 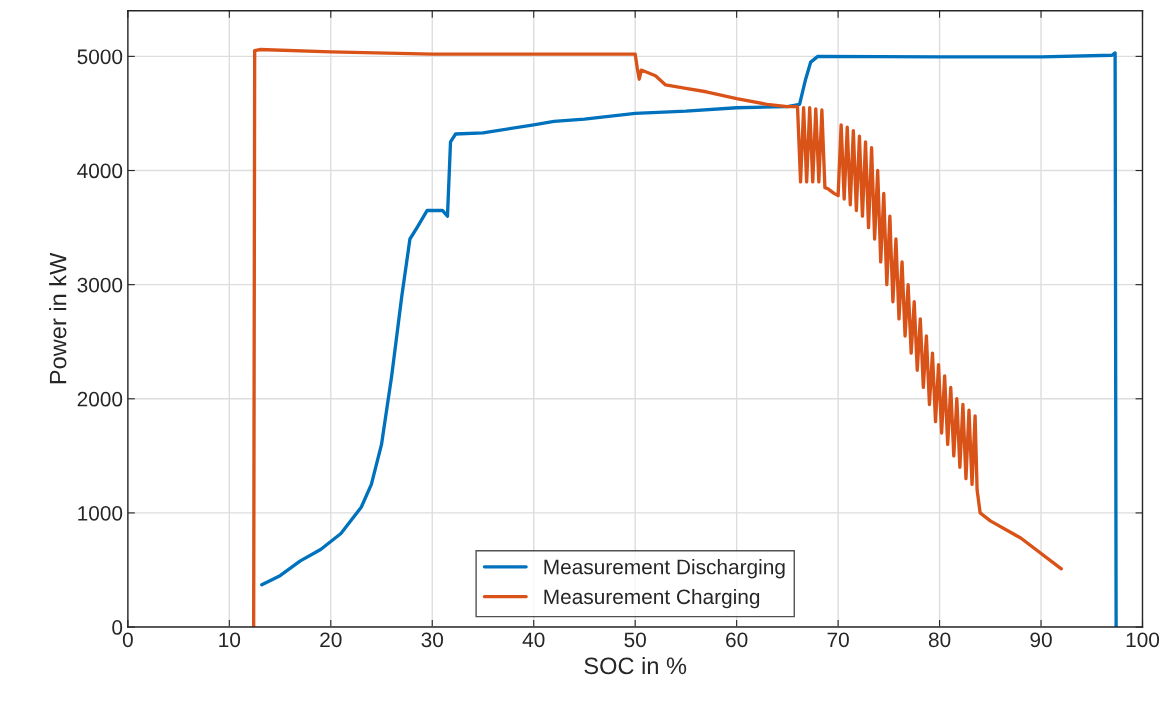 I want to click on x-tick-label: 40, so click(x=533, y=640).